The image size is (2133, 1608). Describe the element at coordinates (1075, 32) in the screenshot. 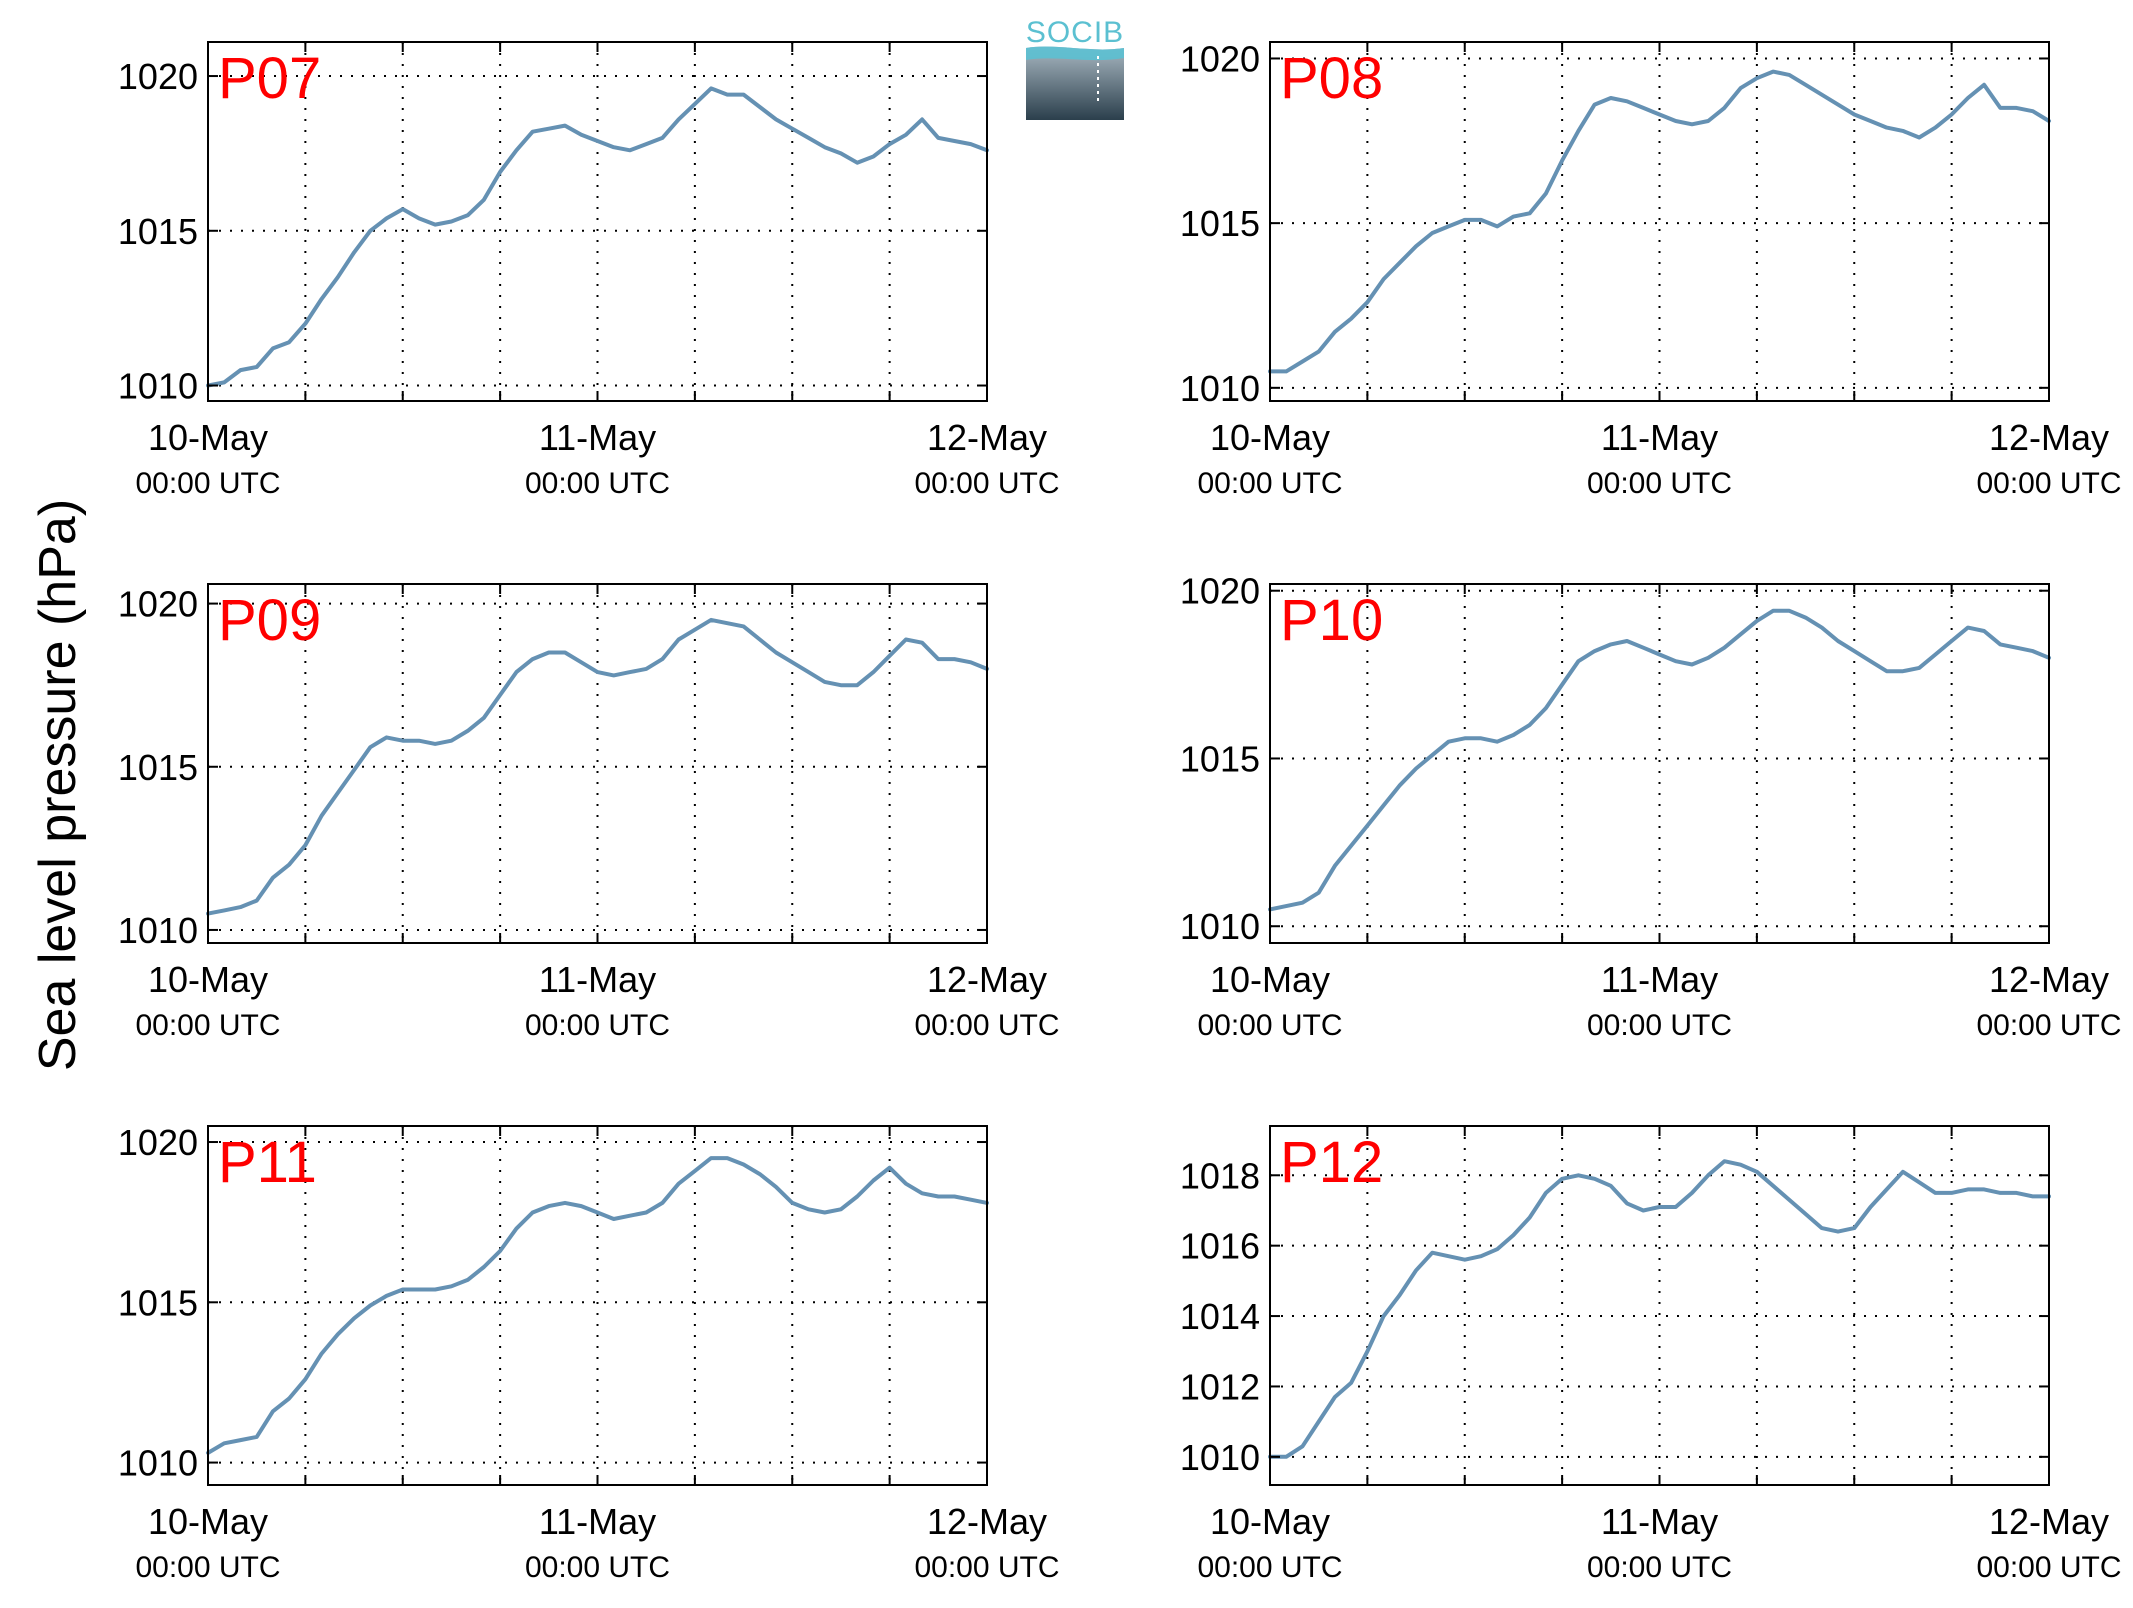

I see `logo-text: SOCIB` at that location.